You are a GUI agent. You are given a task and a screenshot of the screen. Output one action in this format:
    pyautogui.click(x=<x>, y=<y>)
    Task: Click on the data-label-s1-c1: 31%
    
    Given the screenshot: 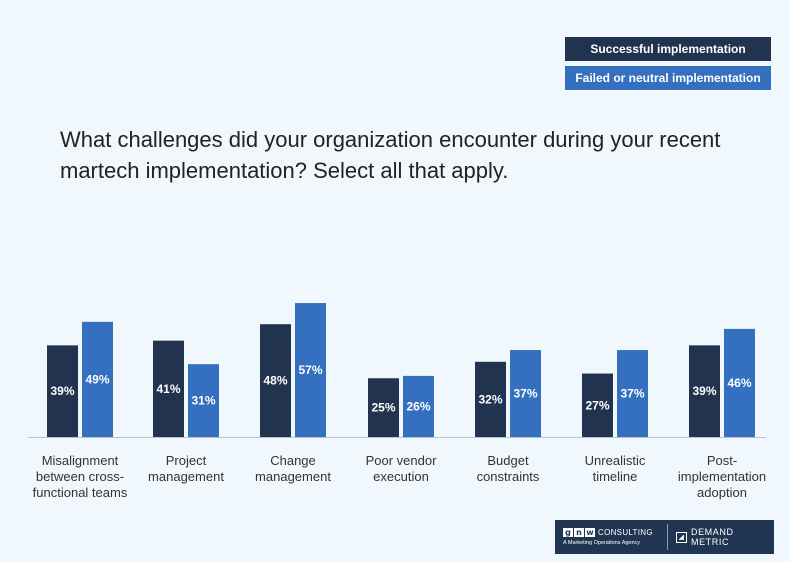 What is the action you would take?
    pyautogui.click(x=203, y=401)
    